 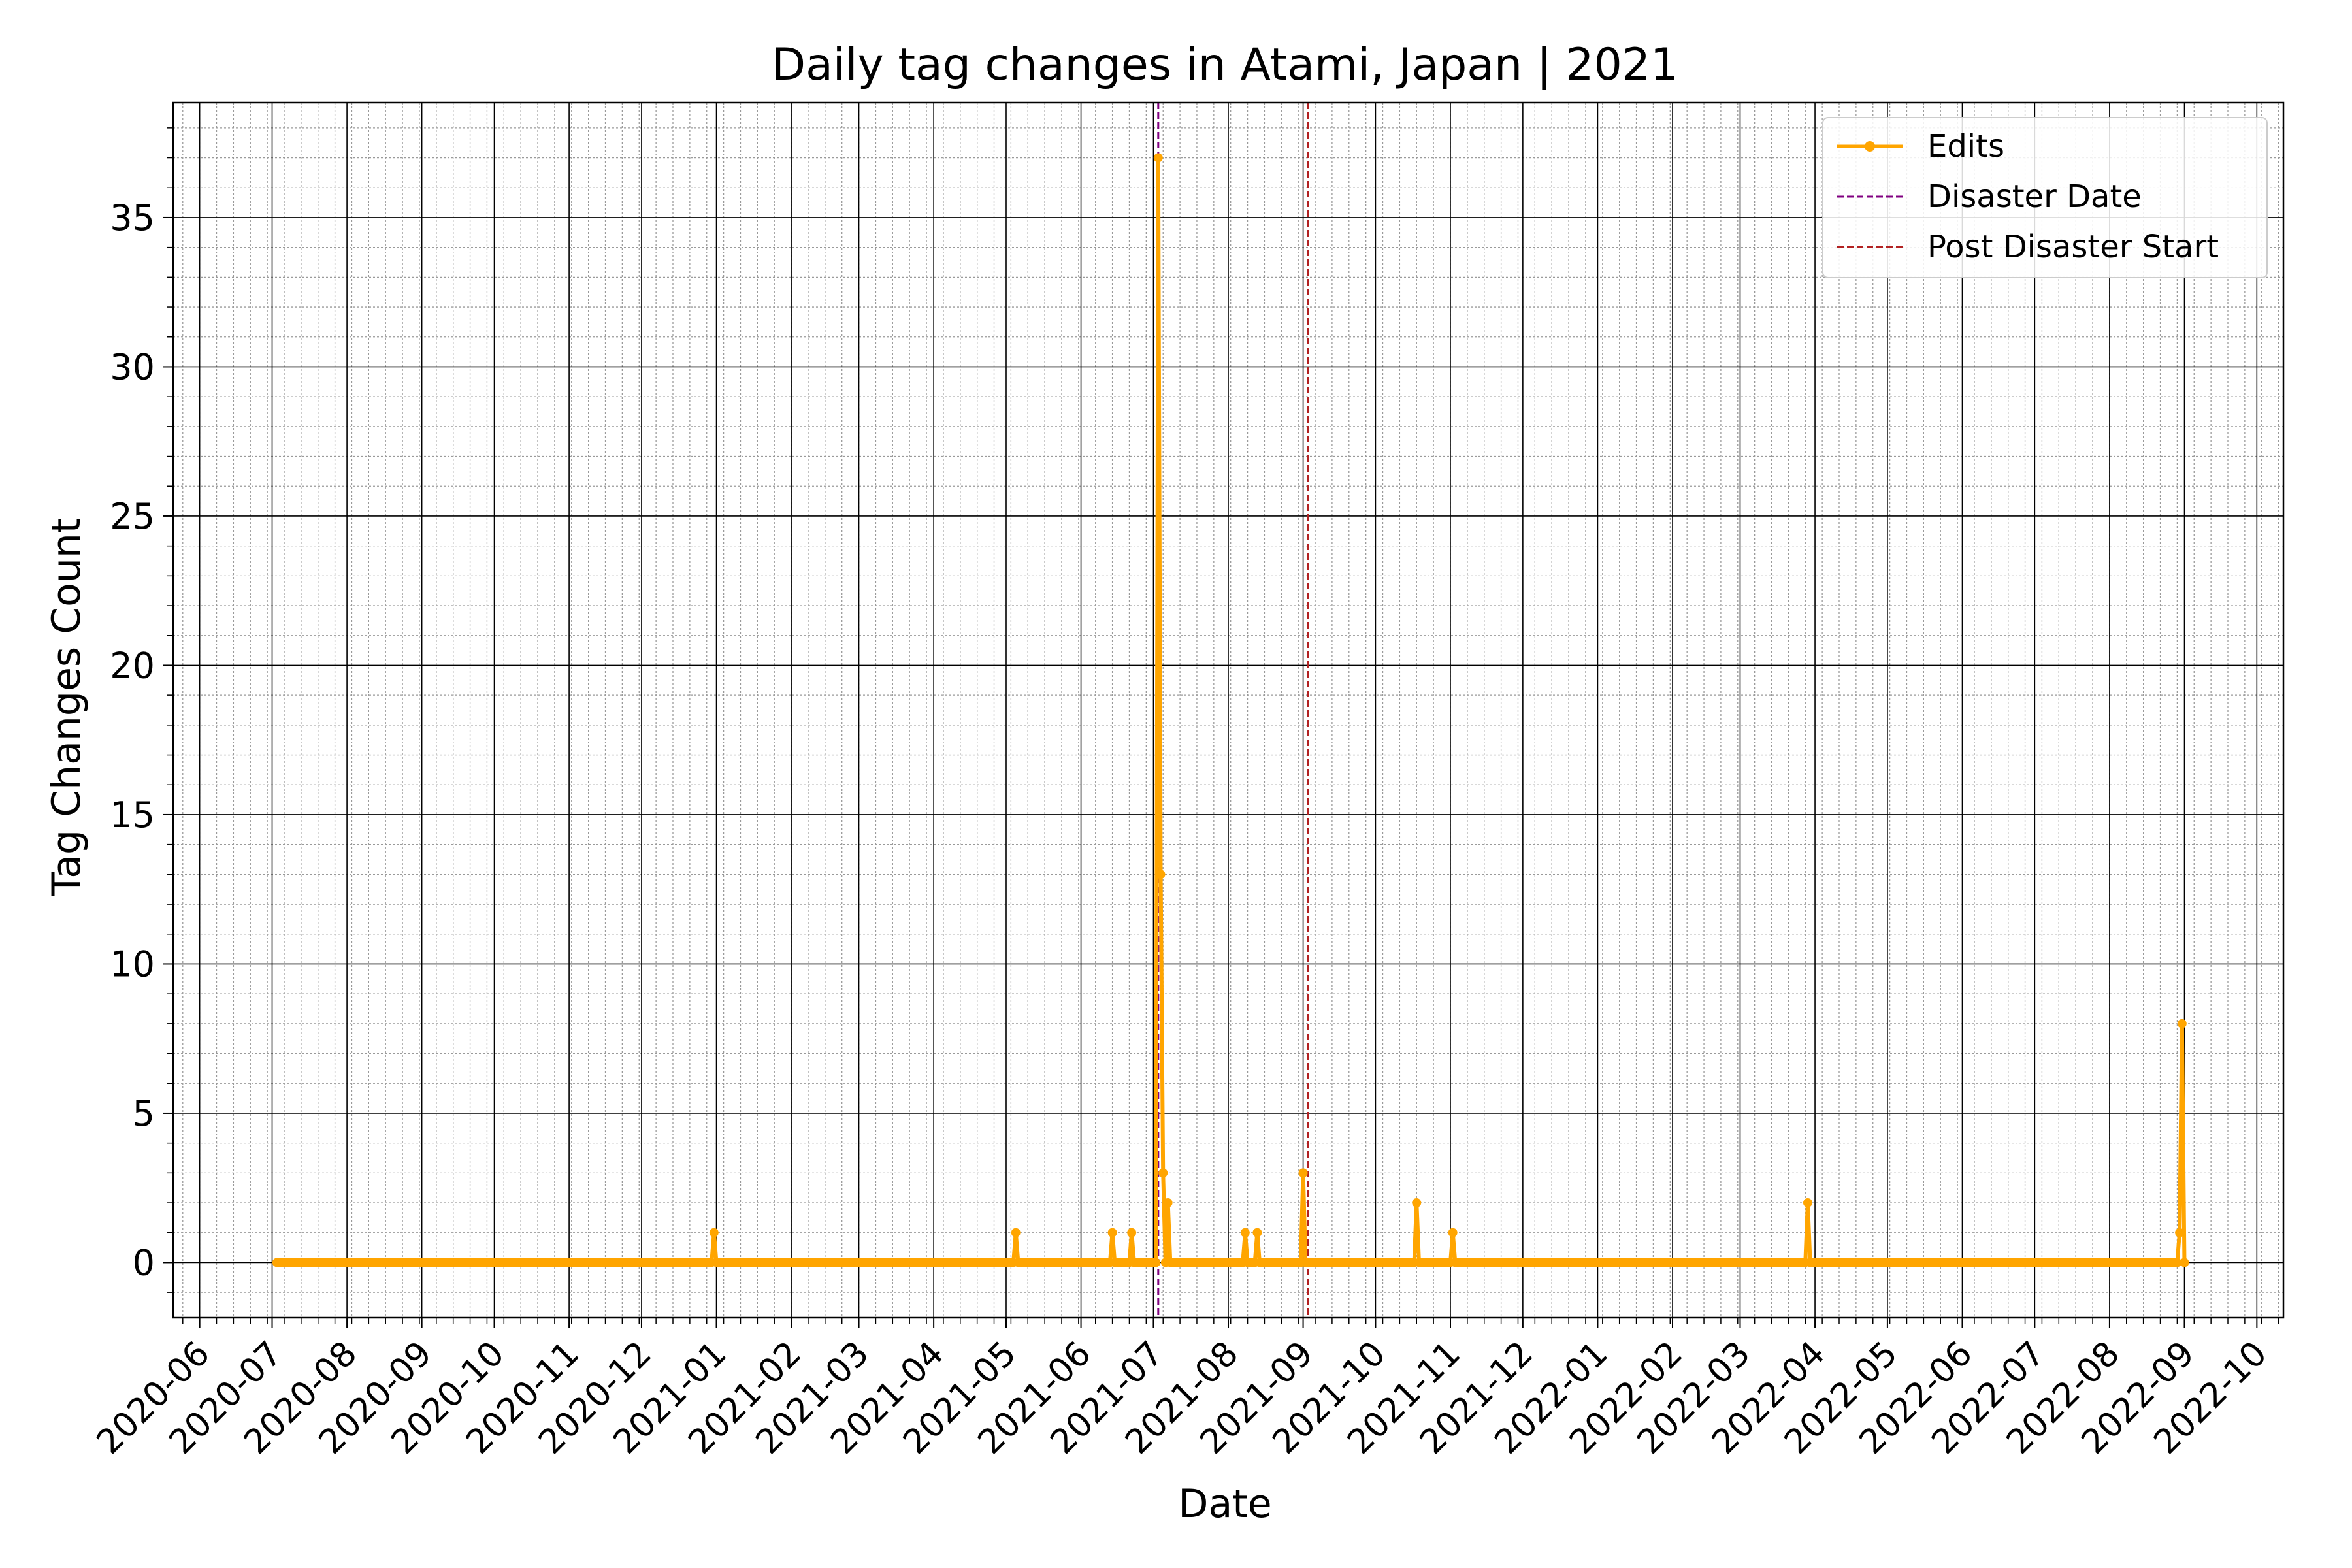 I want to click on legend: Edits Disaster Date Post Disaster Start, so click(x=2045, y=197).